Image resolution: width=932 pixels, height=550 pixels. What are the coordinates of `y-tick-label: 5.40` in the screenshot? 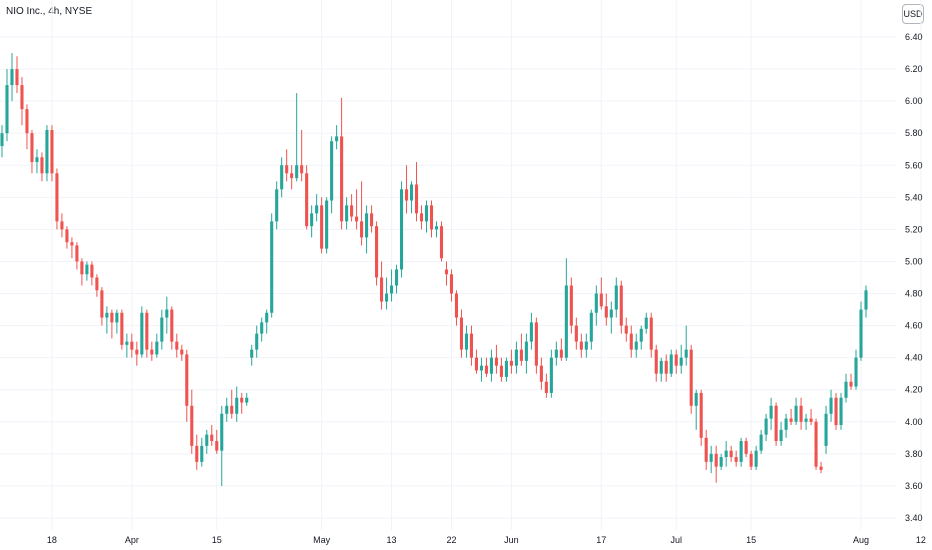 It's located at (914, 197).